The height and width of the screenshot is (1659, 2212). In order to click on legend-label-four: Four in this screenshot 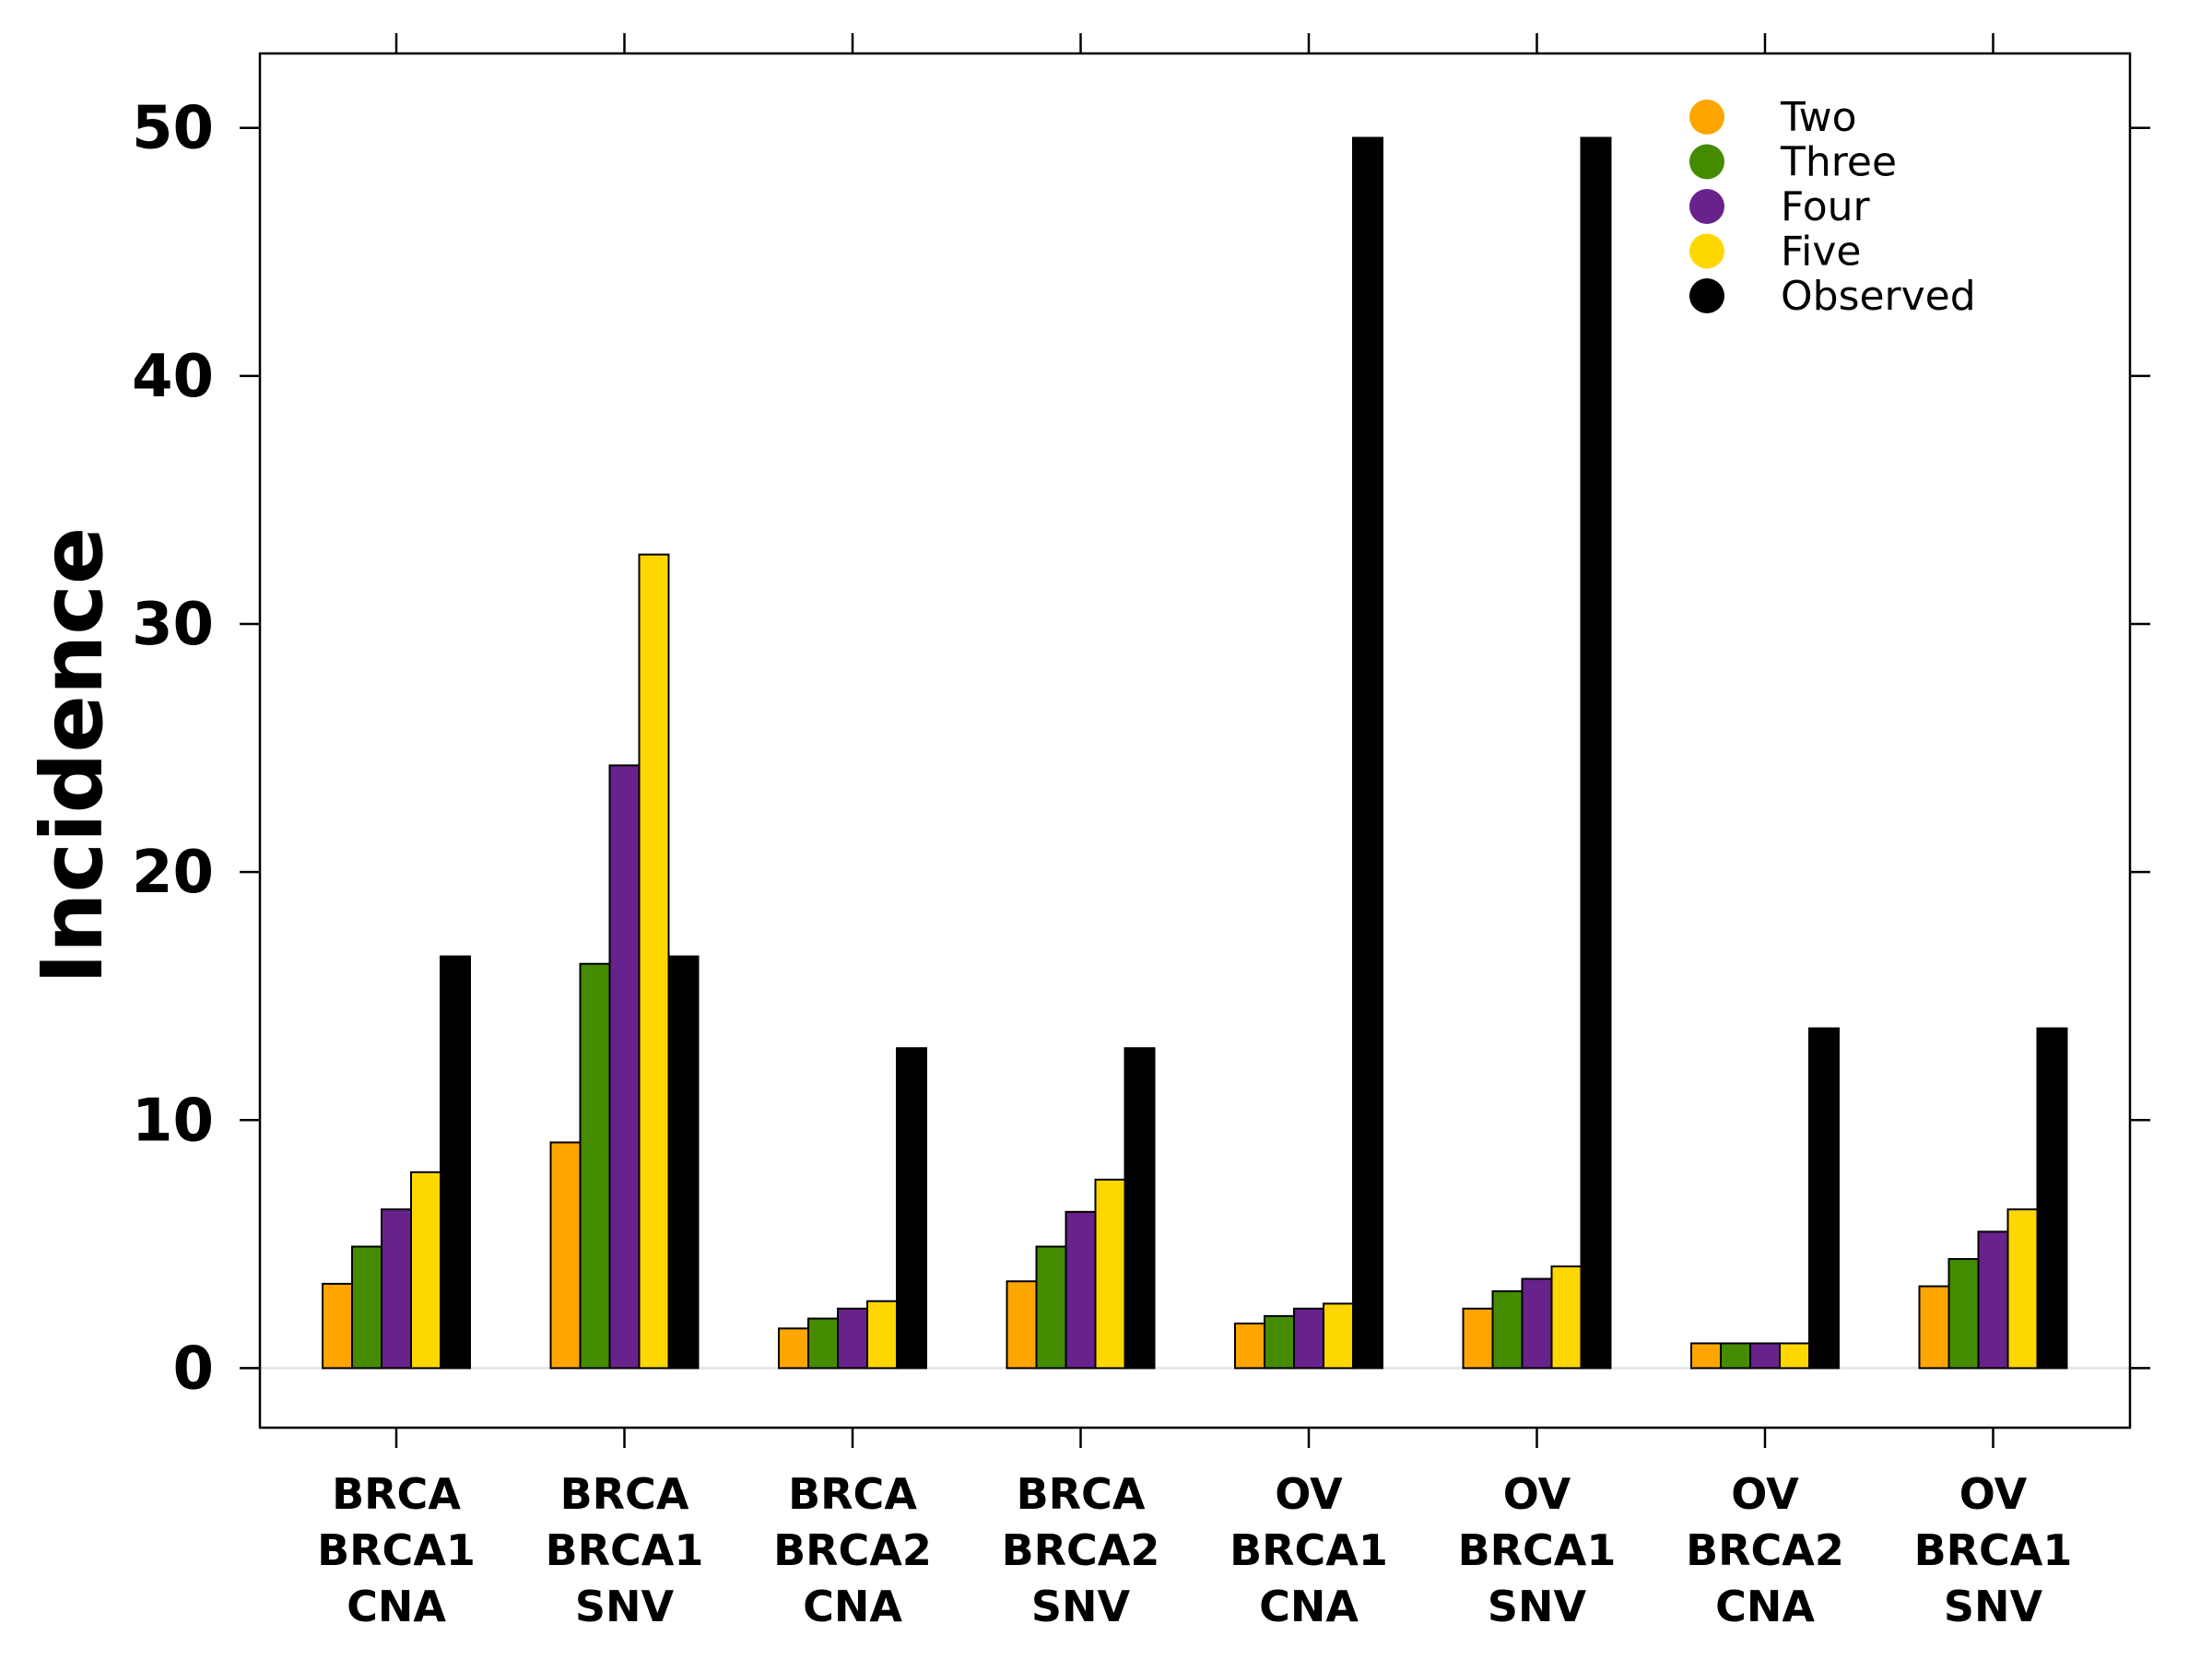, I will do `click(1826, 206)`.